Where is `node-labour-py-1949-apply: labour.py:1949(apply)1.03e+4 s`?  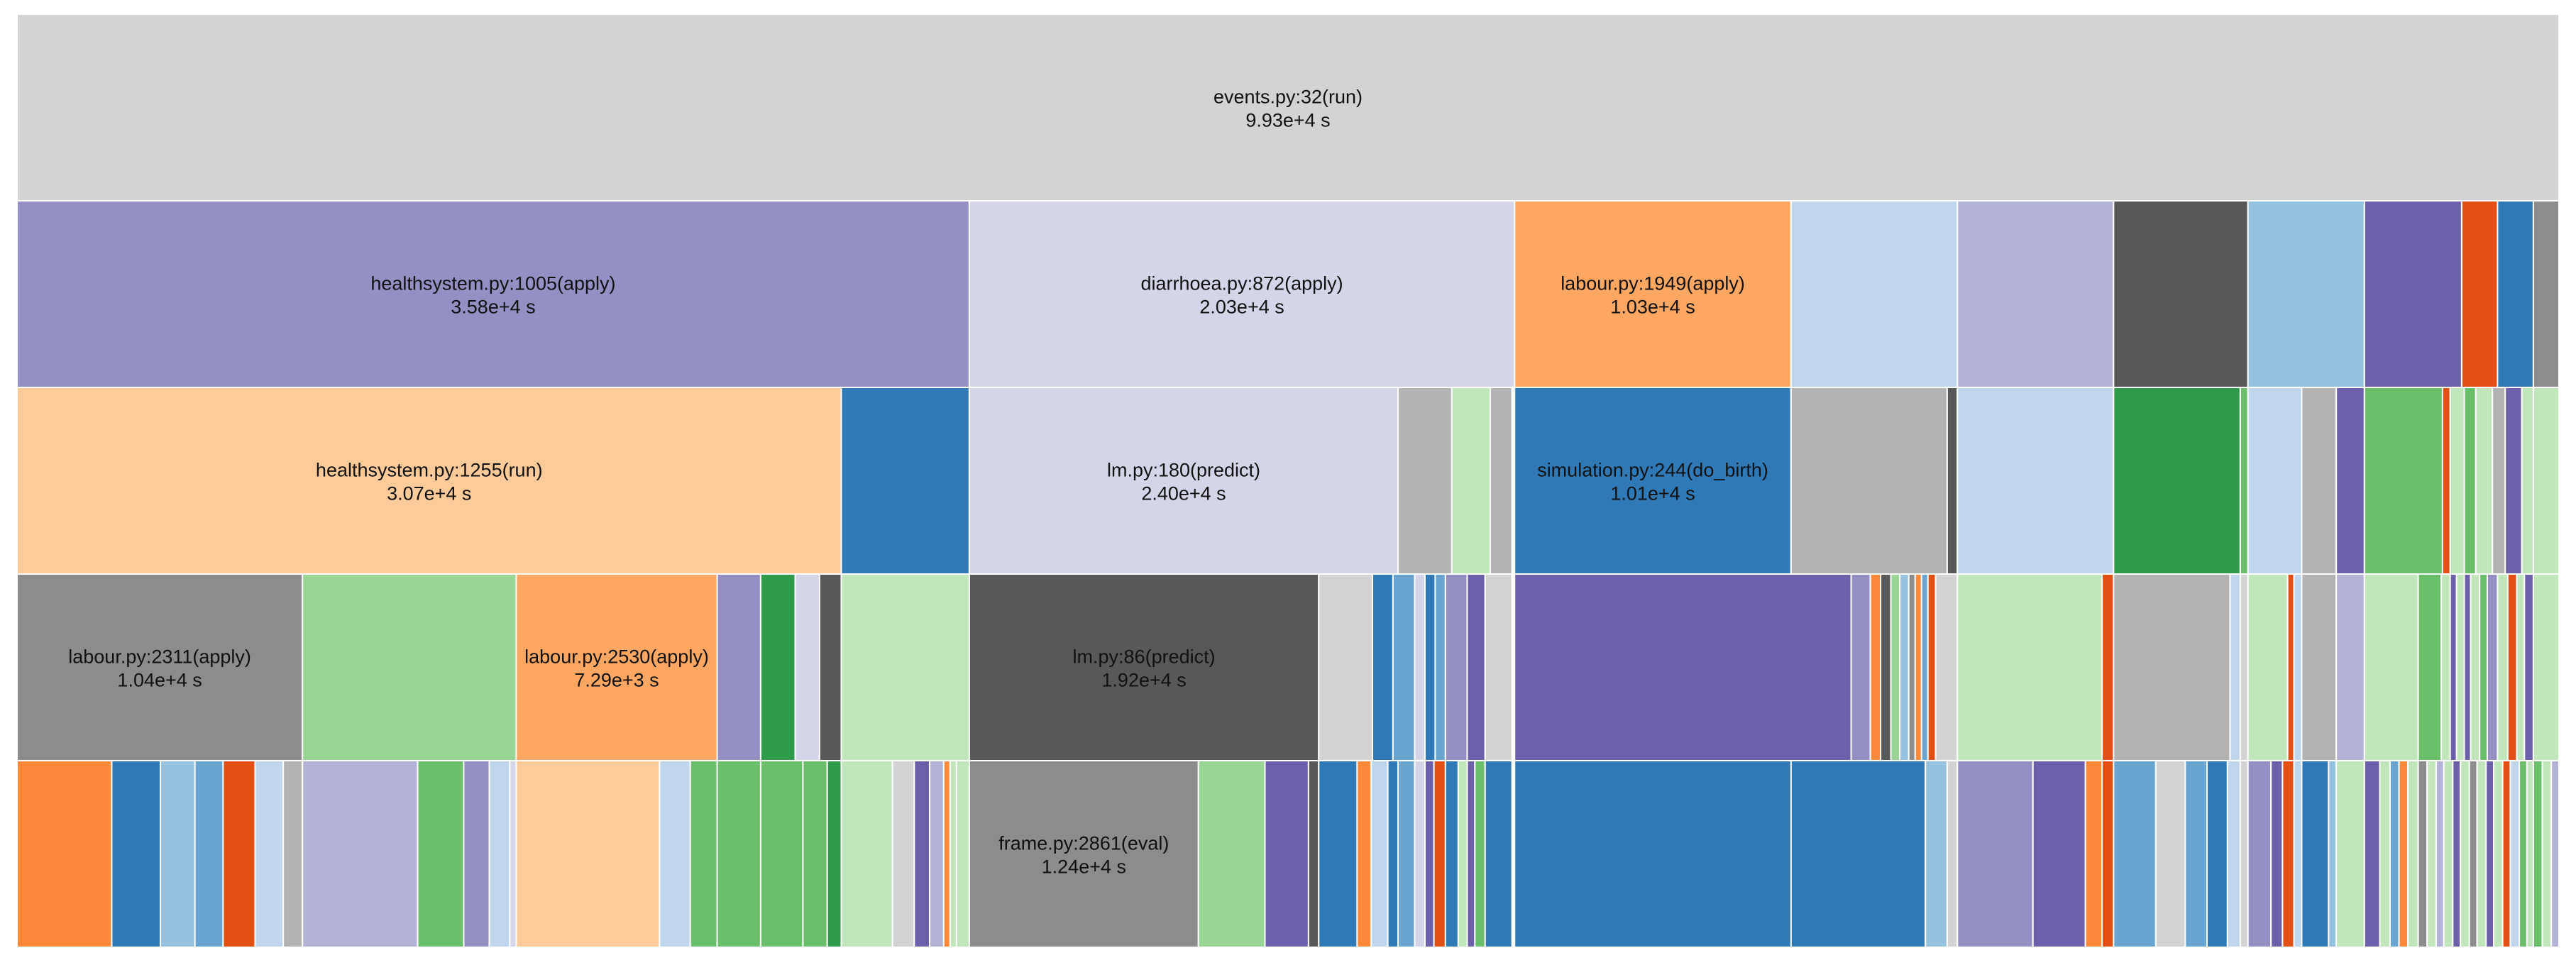 node-labour-py-1949-apply: labour.py:1949(apply)1.03e+4 s is located at coordinates (1653, 294).